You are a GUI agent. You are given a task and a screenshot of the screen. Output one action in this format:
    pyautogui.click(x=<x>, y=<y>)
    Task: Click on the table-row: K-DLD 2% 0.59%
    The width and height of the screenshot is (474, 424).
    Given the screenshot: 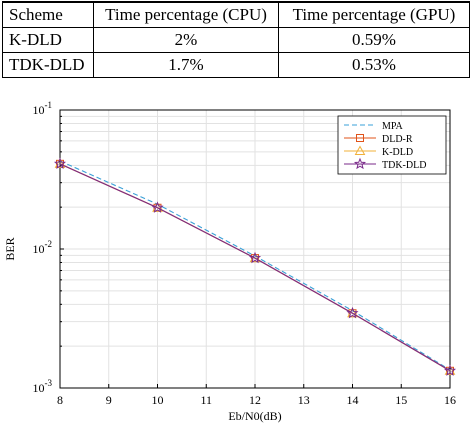 What is the action you would take?
    pyautogui.click(x=236, y=40)
    